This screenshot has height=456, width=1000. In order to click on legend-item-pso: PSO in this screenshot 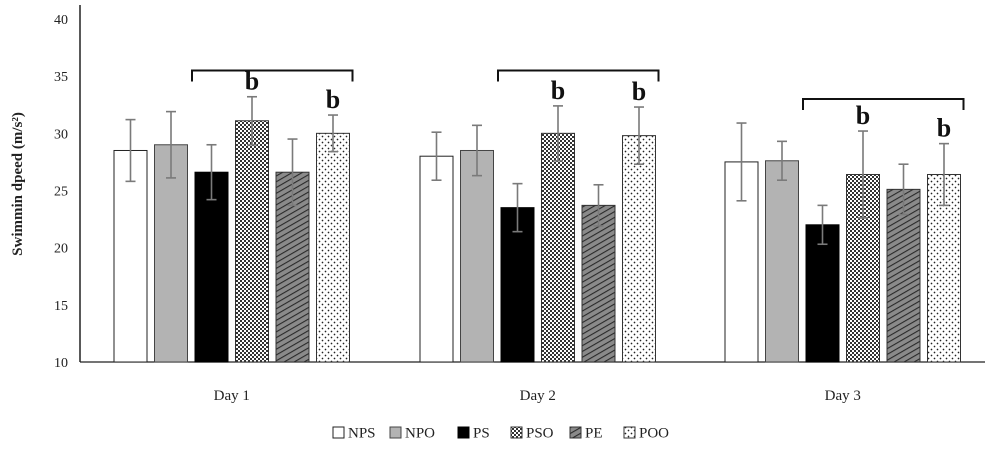, I will do `click(532, 434)`.